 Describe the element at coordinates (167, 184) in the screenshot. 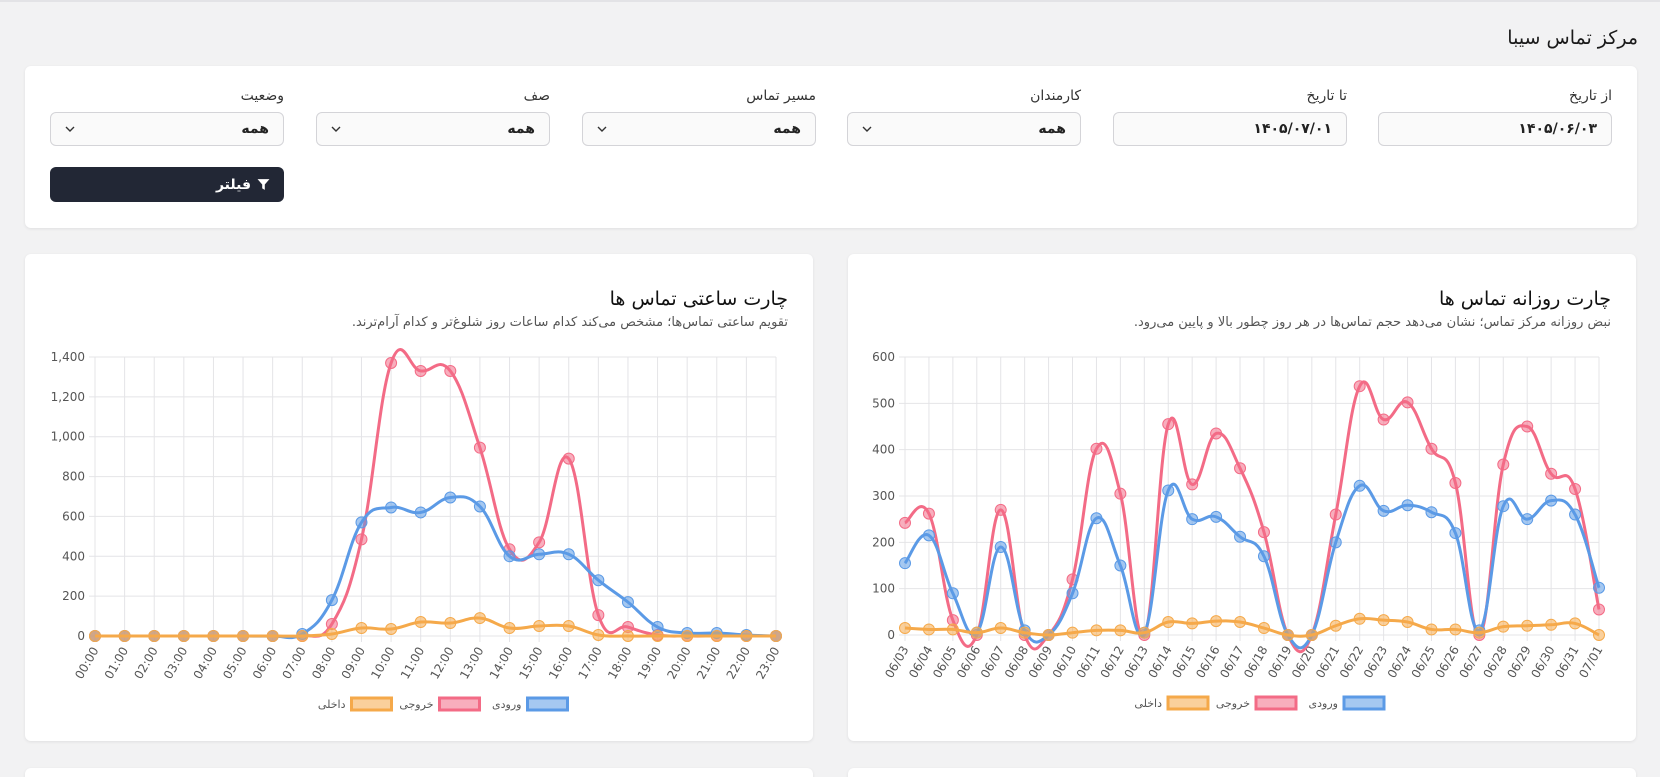

I see `filter-button: فیلتر` at that location.